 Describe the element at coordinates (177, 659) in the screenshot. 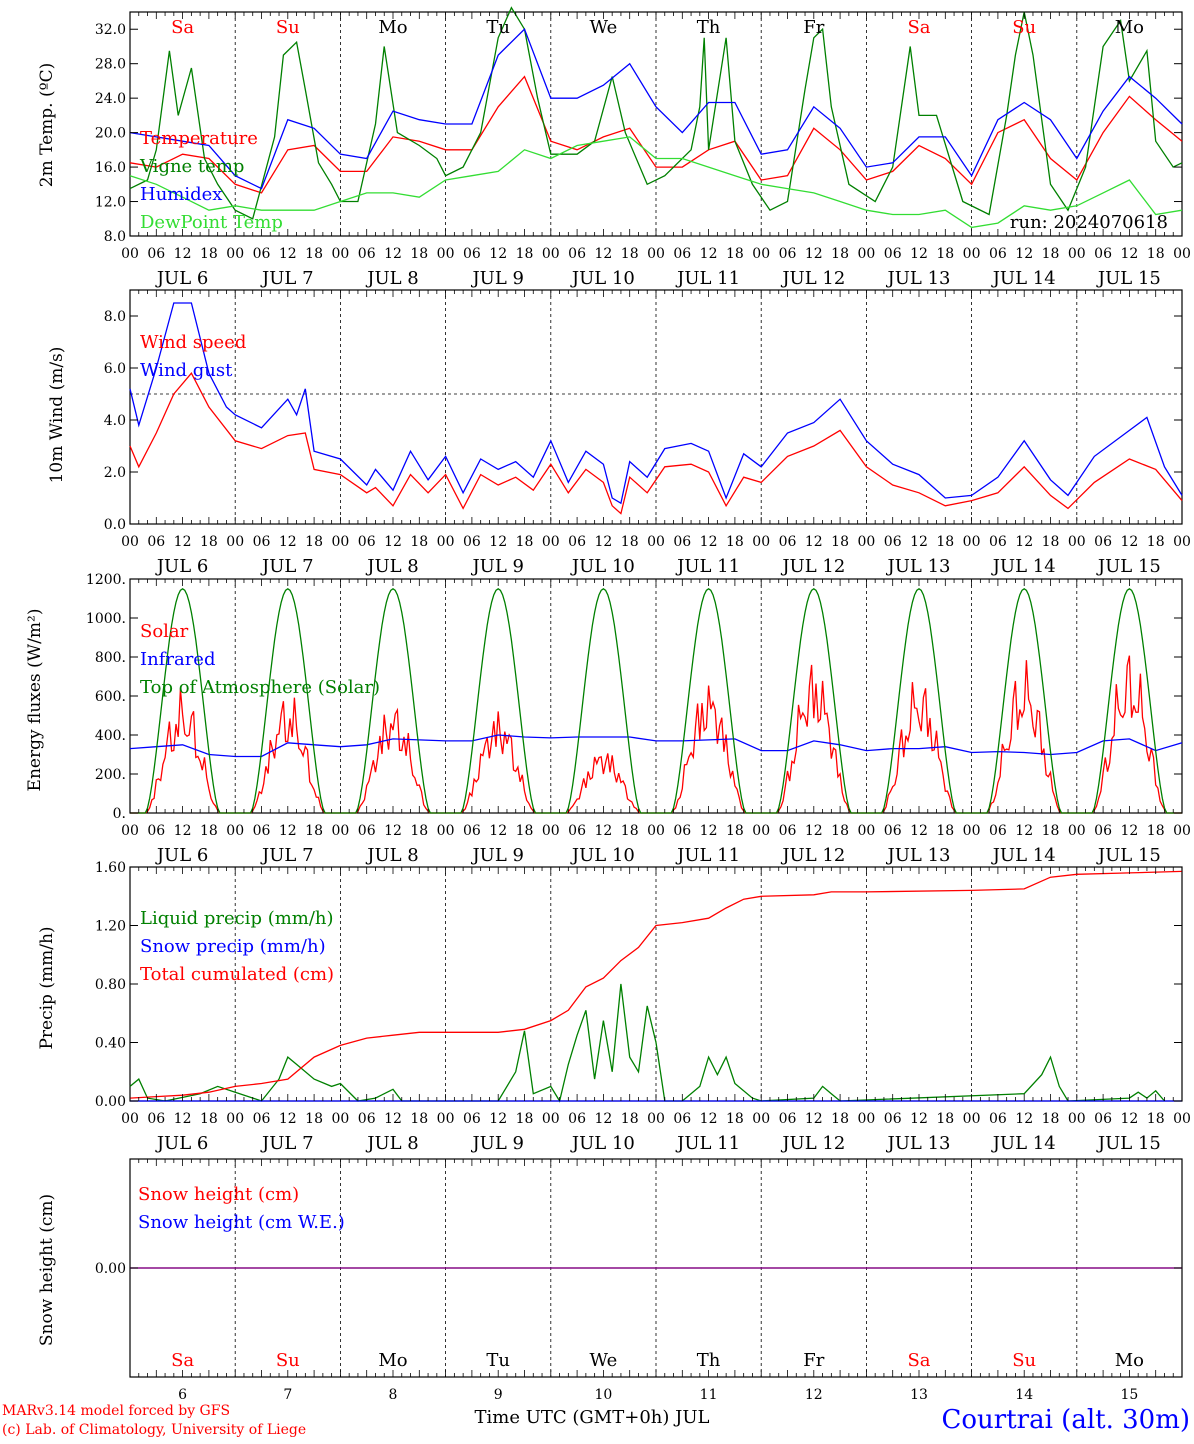

I see `legend-infrared: Infrared` at that location.